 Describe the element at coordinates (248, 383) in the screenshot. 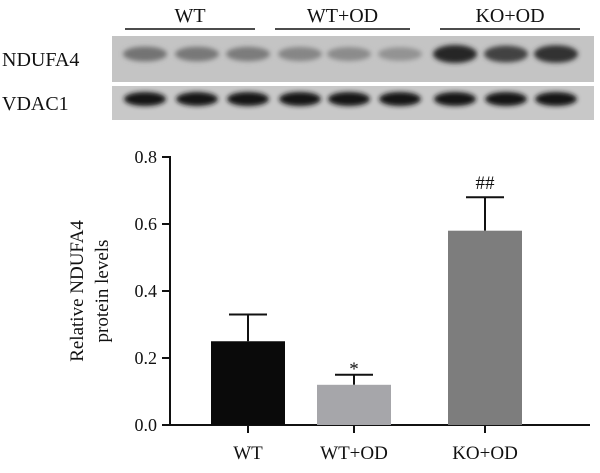

I see `bar-wt` at that location.